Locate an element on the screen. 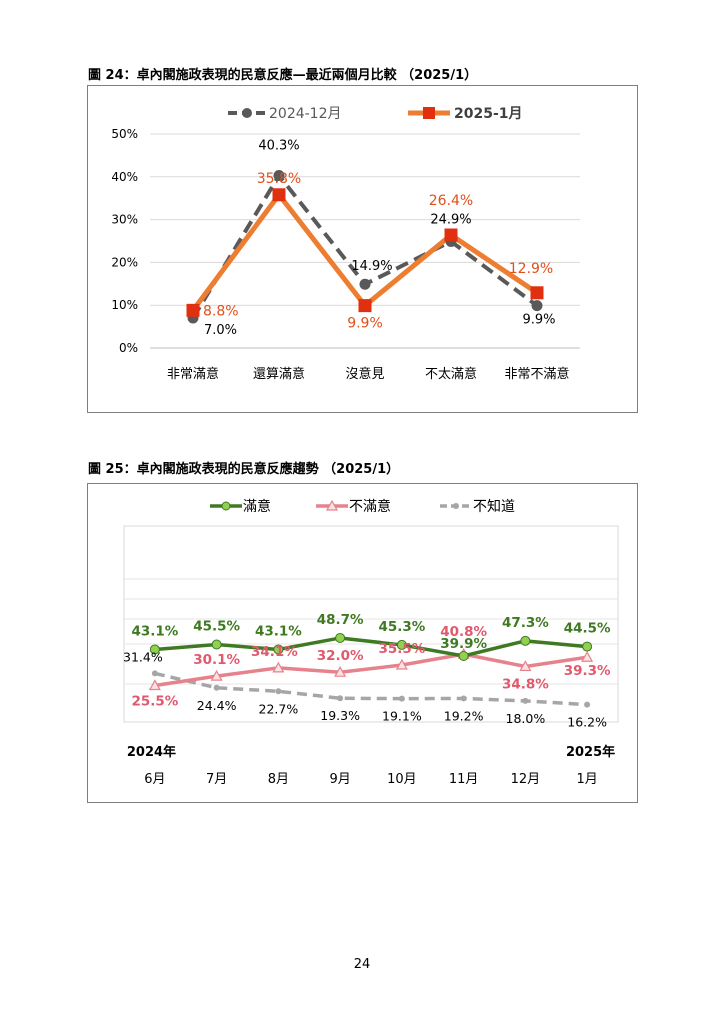 This screenshot has height=1024, width=724. x-tick-label: 不太滿意 is located at coordinates (451, 374).